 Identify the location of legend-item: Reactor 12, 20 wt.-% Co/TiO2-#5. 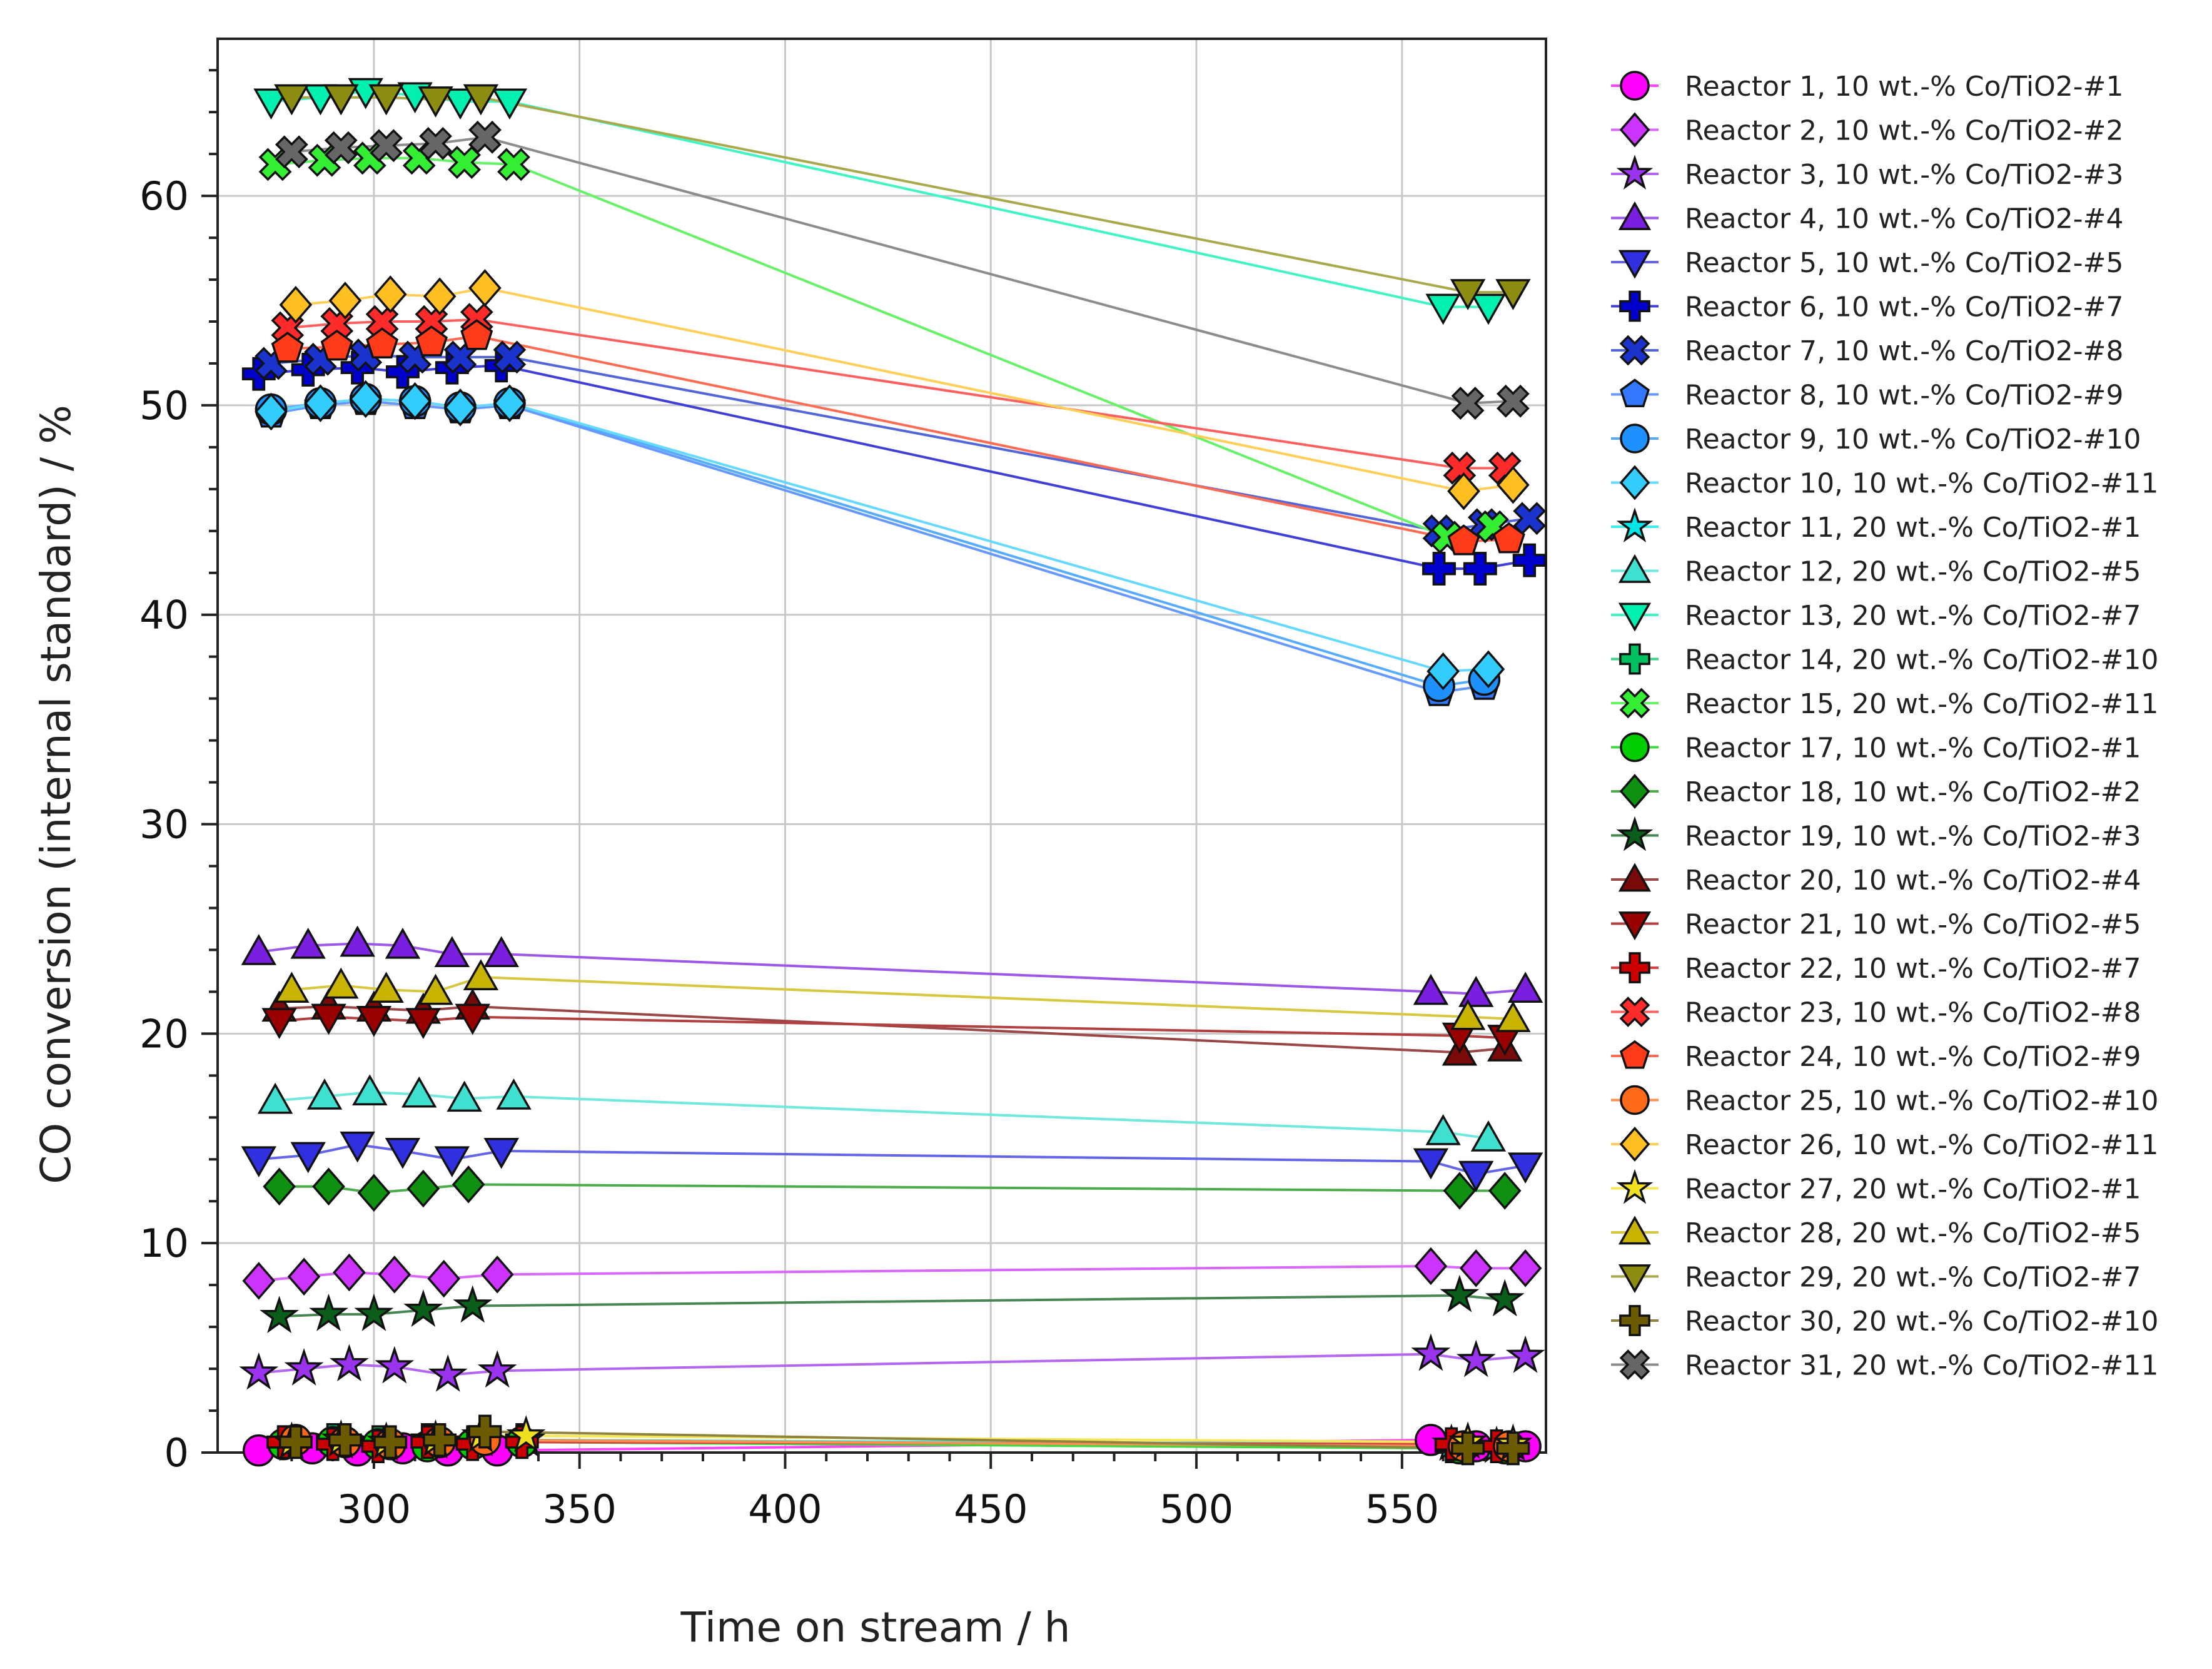
(1876, 571).